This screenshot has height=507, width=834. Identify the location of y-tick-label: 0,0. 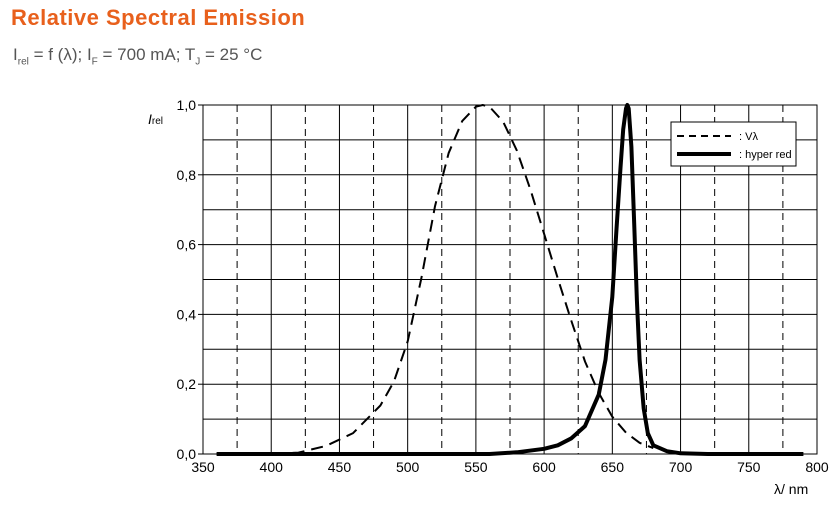
(187, 454).